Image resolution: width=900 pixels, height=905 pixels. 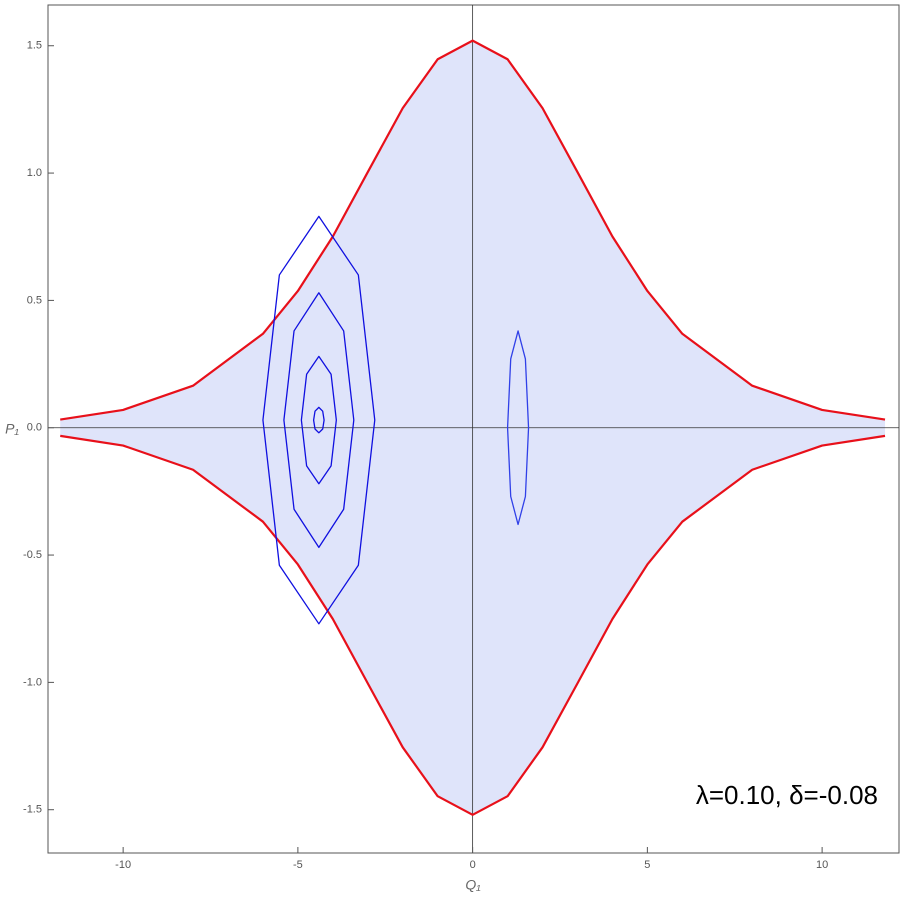 What do you see at coordinates (32, 555) in the screenshot?
I see `y-tick-label: -0.5` at bounding box center [32, 555].